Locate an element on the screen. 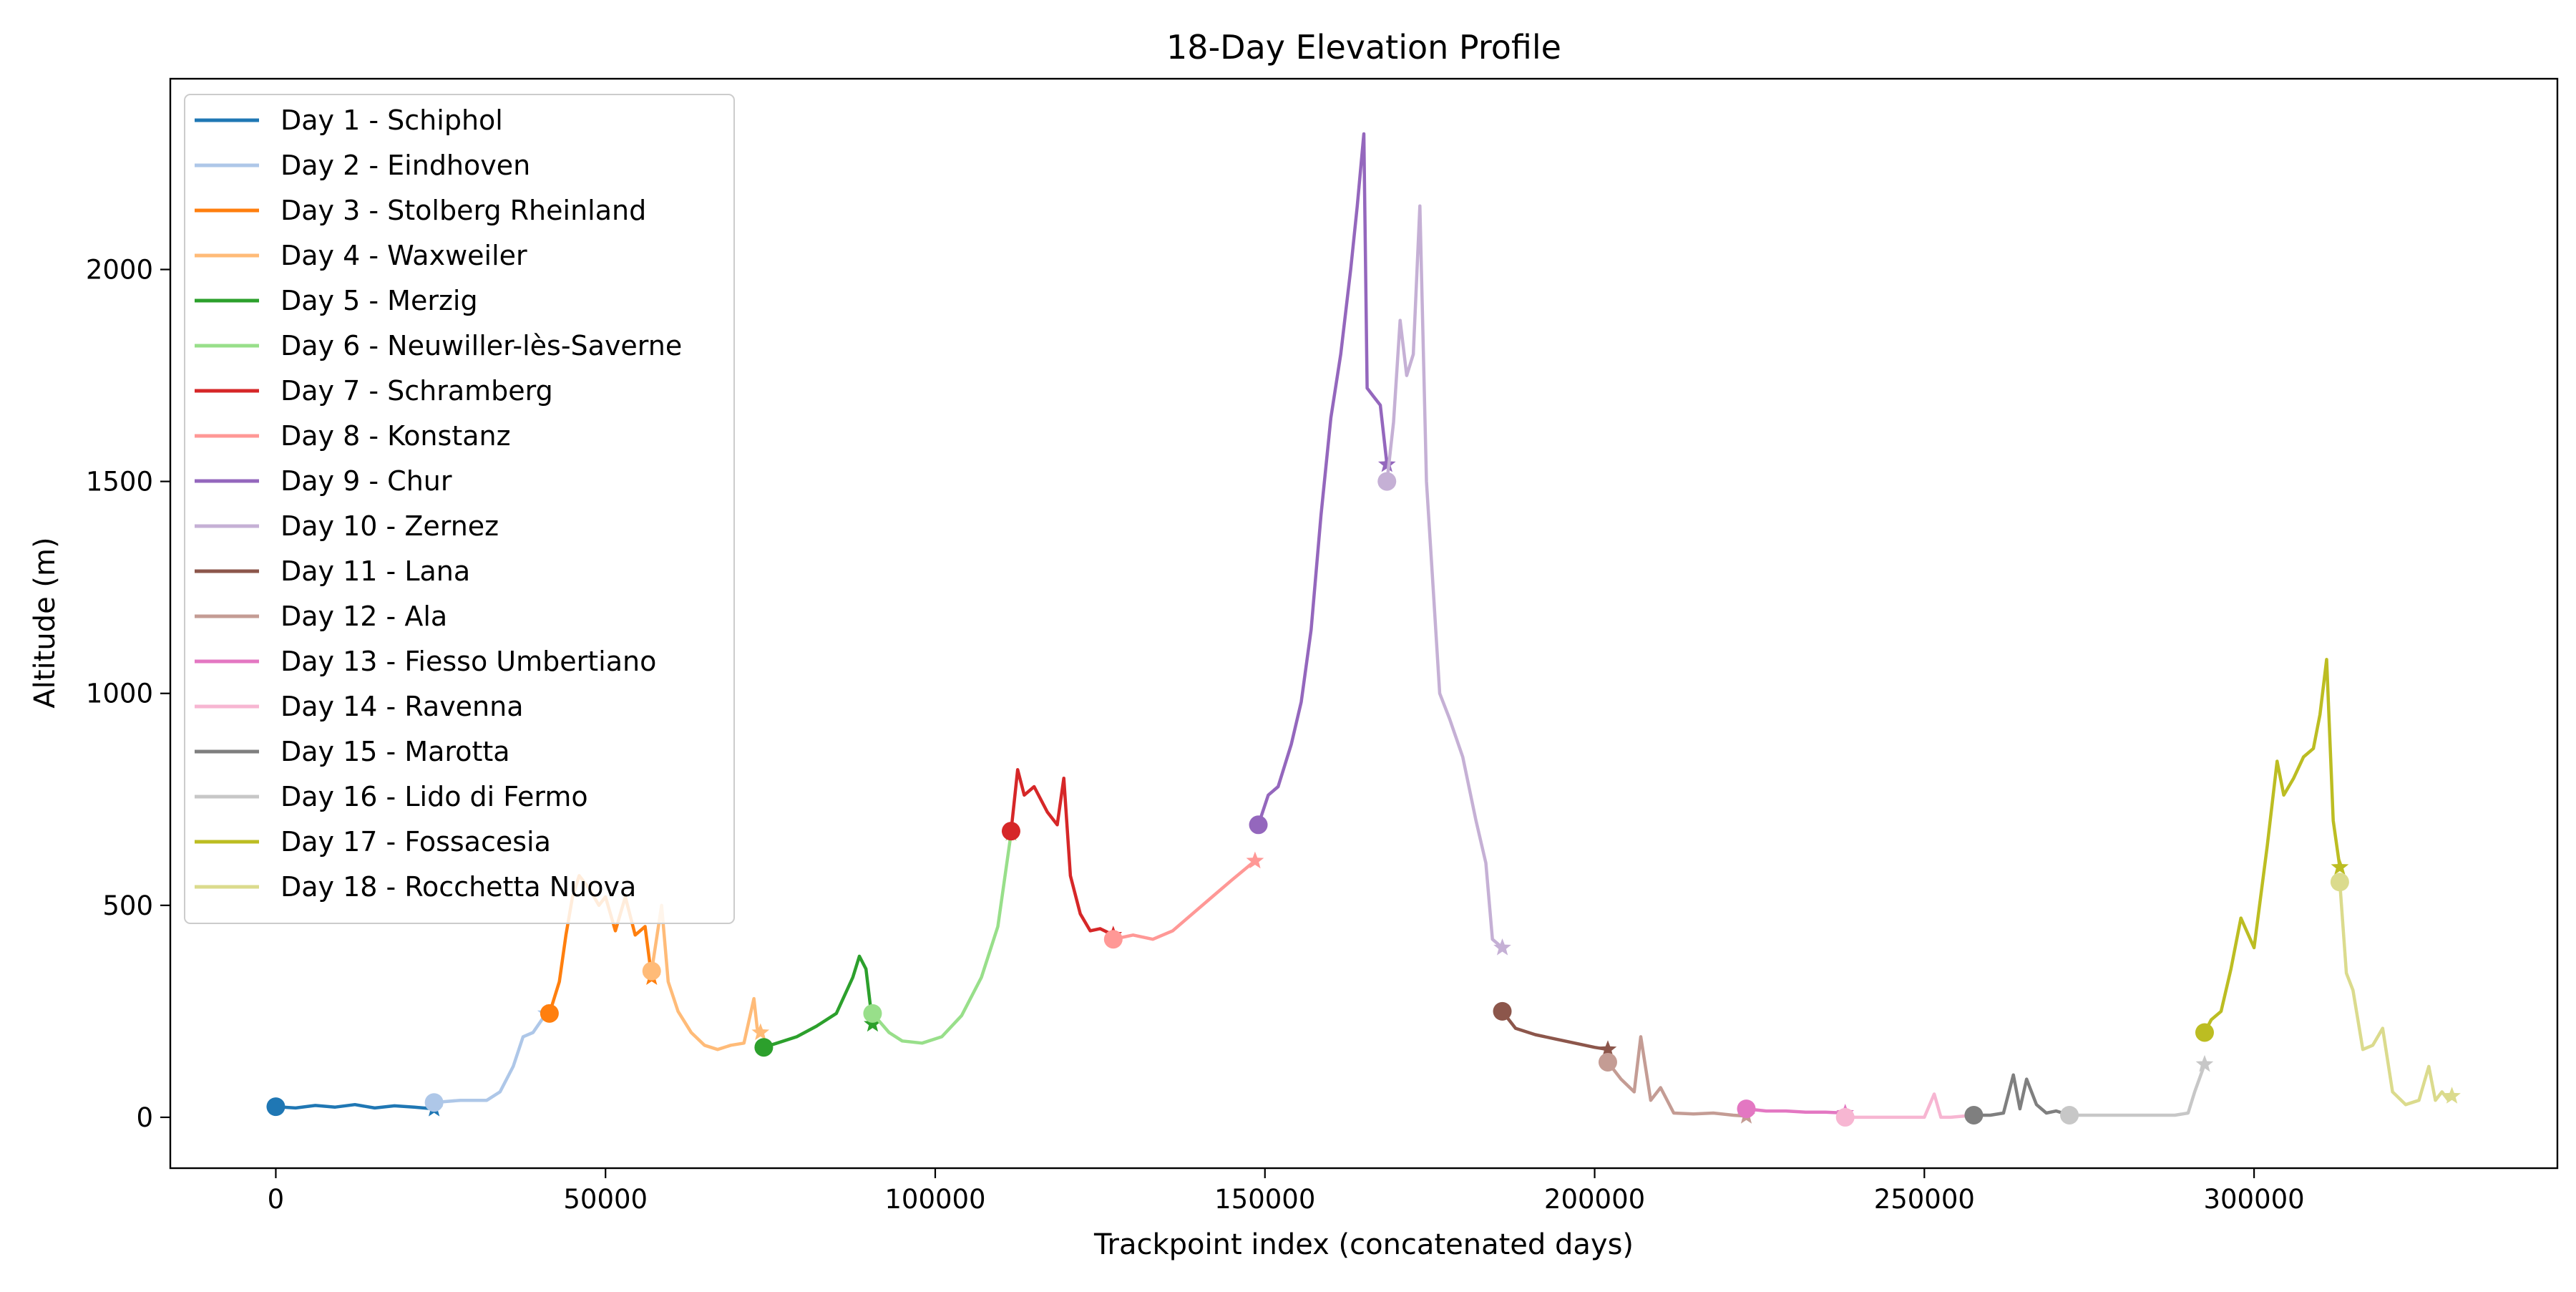 The image size is (2576, 1292). legend-label: Day 9 - Chur is located at coordinates (366, 481).